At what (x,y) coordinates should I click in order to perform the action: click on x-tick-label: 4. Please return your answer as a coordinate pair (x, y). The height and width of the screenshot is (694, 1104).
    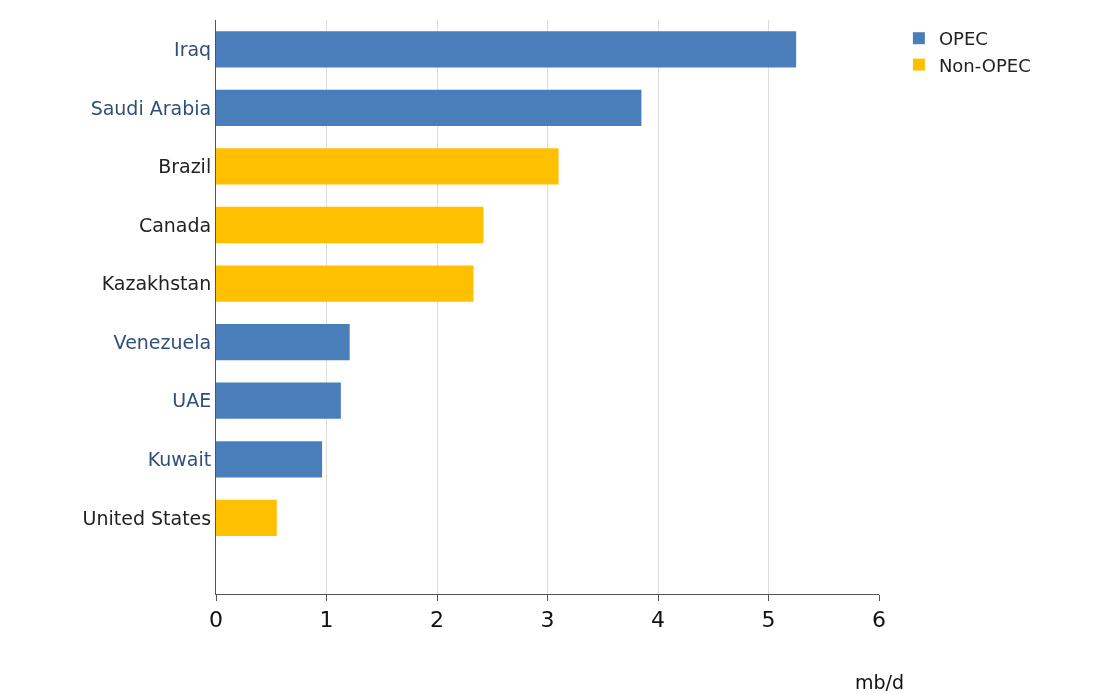
    Looking at the image, I should click on (658, 620).